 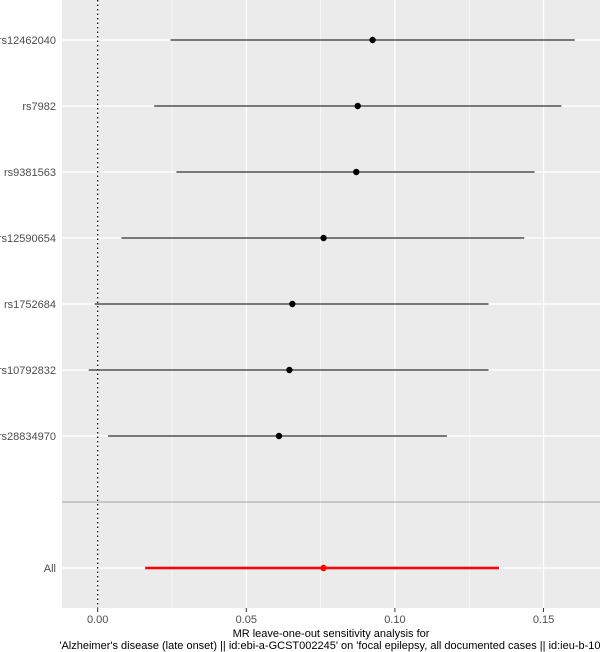 I want to click on y-tick-label-rs12590654: rs12590654, so click(x=28, y=239).